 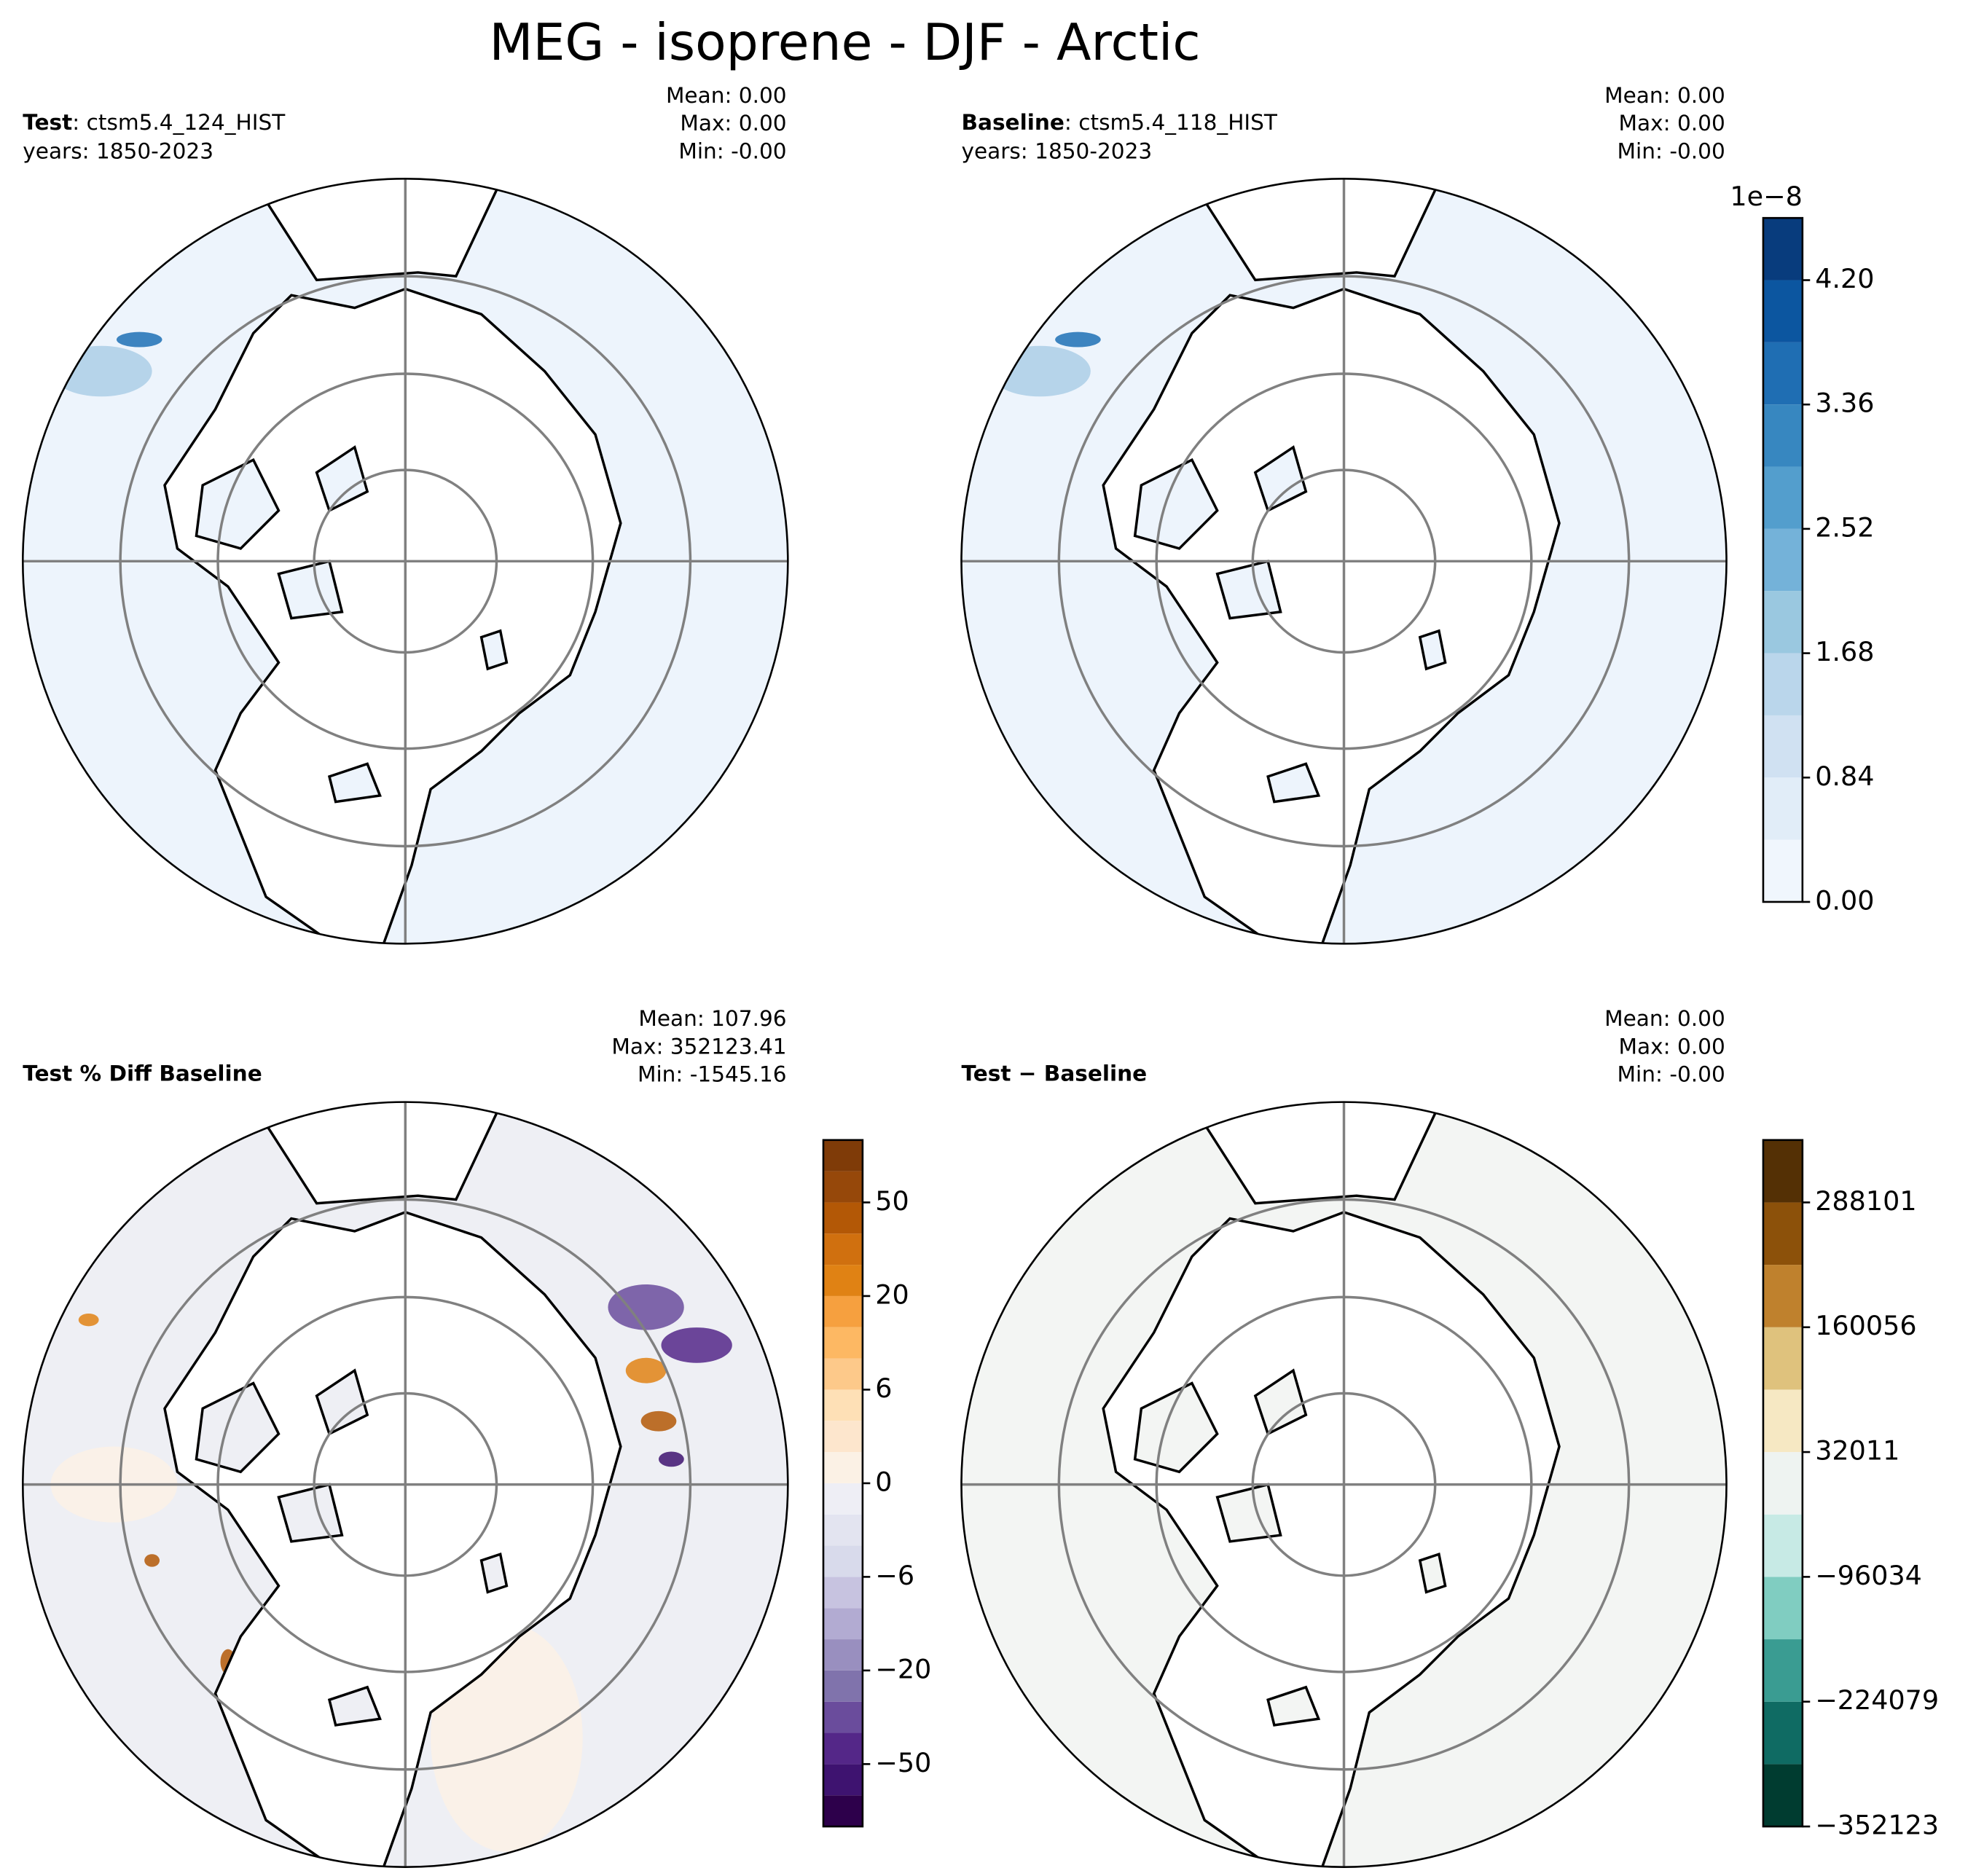 I want to click on panel-label: Test − Baseline, so click(x=1054, y=1073).